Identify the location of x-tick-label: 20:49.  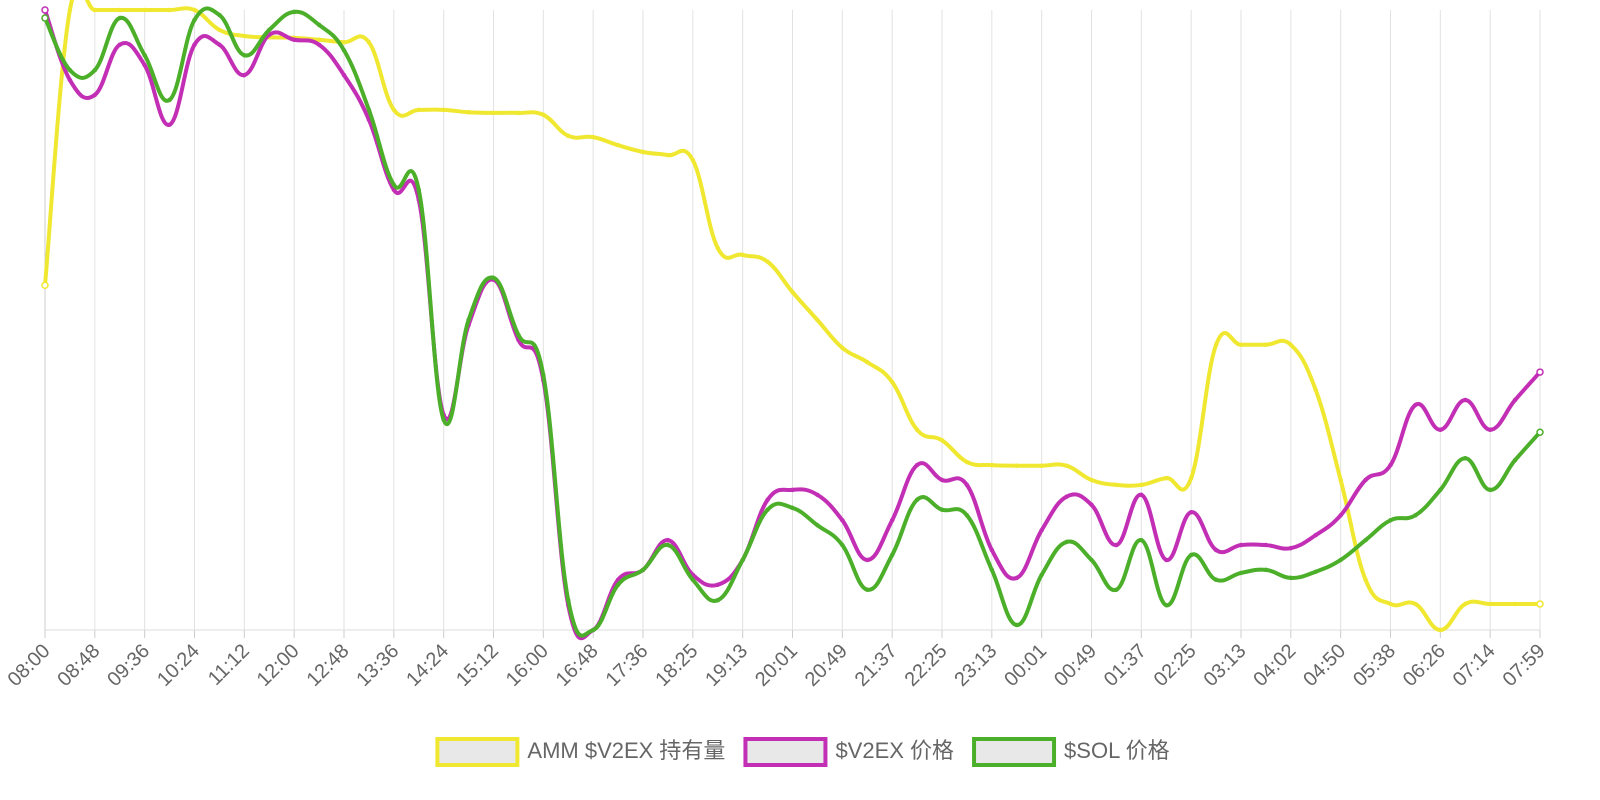
(826, 665).